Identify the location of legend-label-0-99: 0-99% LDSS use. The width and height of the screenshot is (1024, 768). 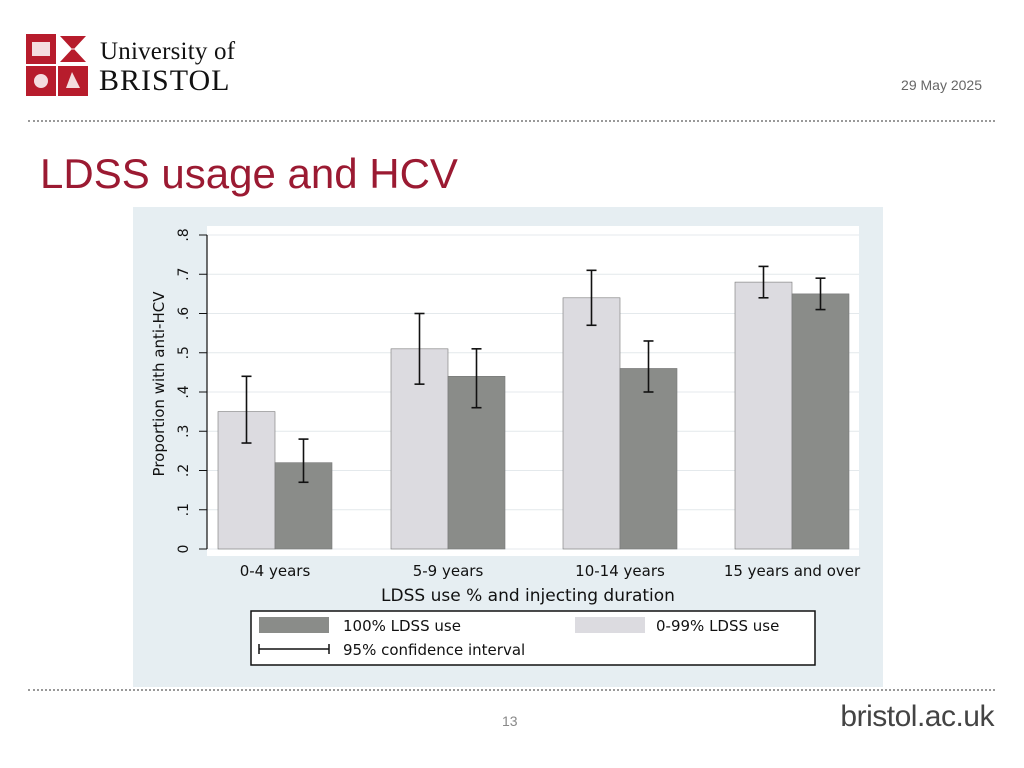
(717, 626).